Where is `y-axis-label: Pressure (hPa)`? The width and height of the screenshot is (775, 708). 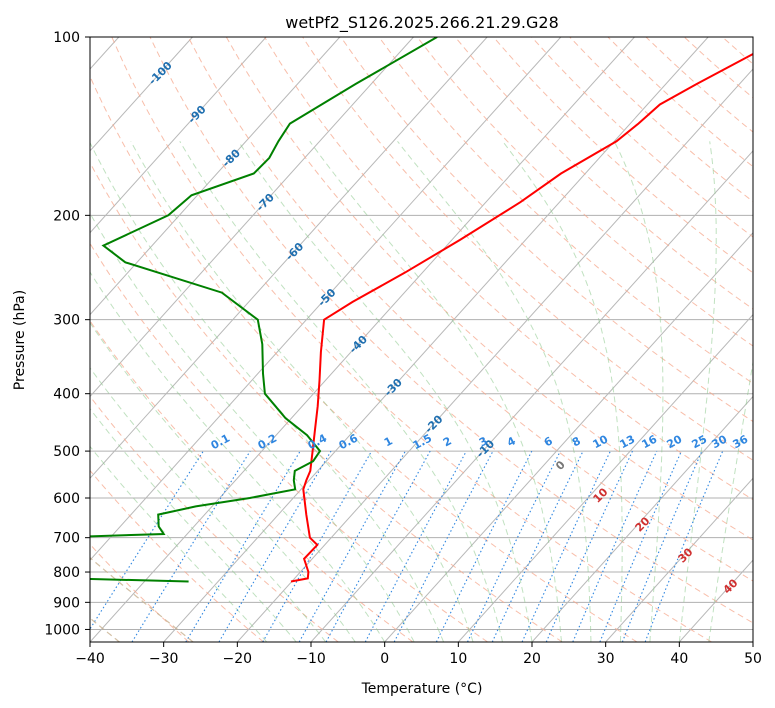
y-axis-label: Pressure (hPa) is located at coordinates (20, 340).